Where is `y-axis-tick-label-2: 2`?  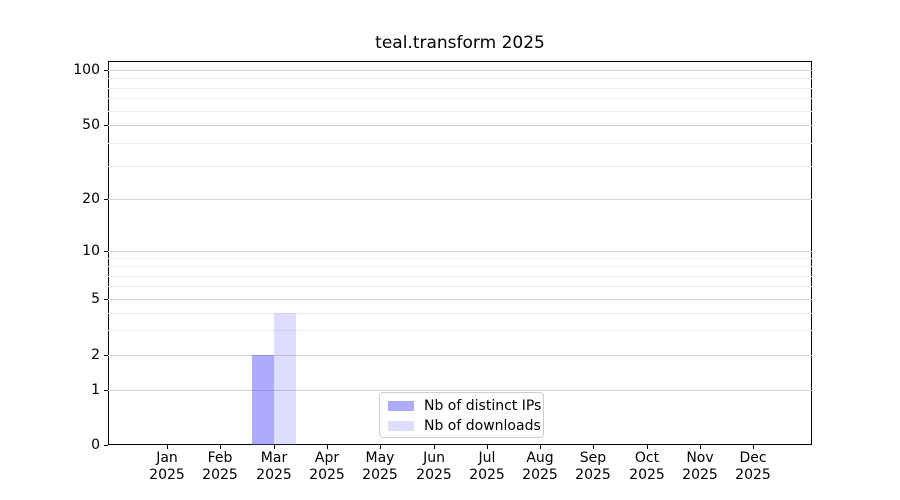
y-axis-tick-label-2: 2 is located at coordinates (95, 355).